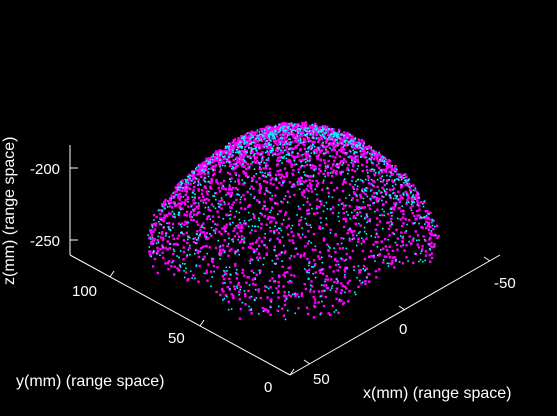 The width and height of the screenshot is (557, 416). I want to click on x-tick-label: 50, so click(321, 379).